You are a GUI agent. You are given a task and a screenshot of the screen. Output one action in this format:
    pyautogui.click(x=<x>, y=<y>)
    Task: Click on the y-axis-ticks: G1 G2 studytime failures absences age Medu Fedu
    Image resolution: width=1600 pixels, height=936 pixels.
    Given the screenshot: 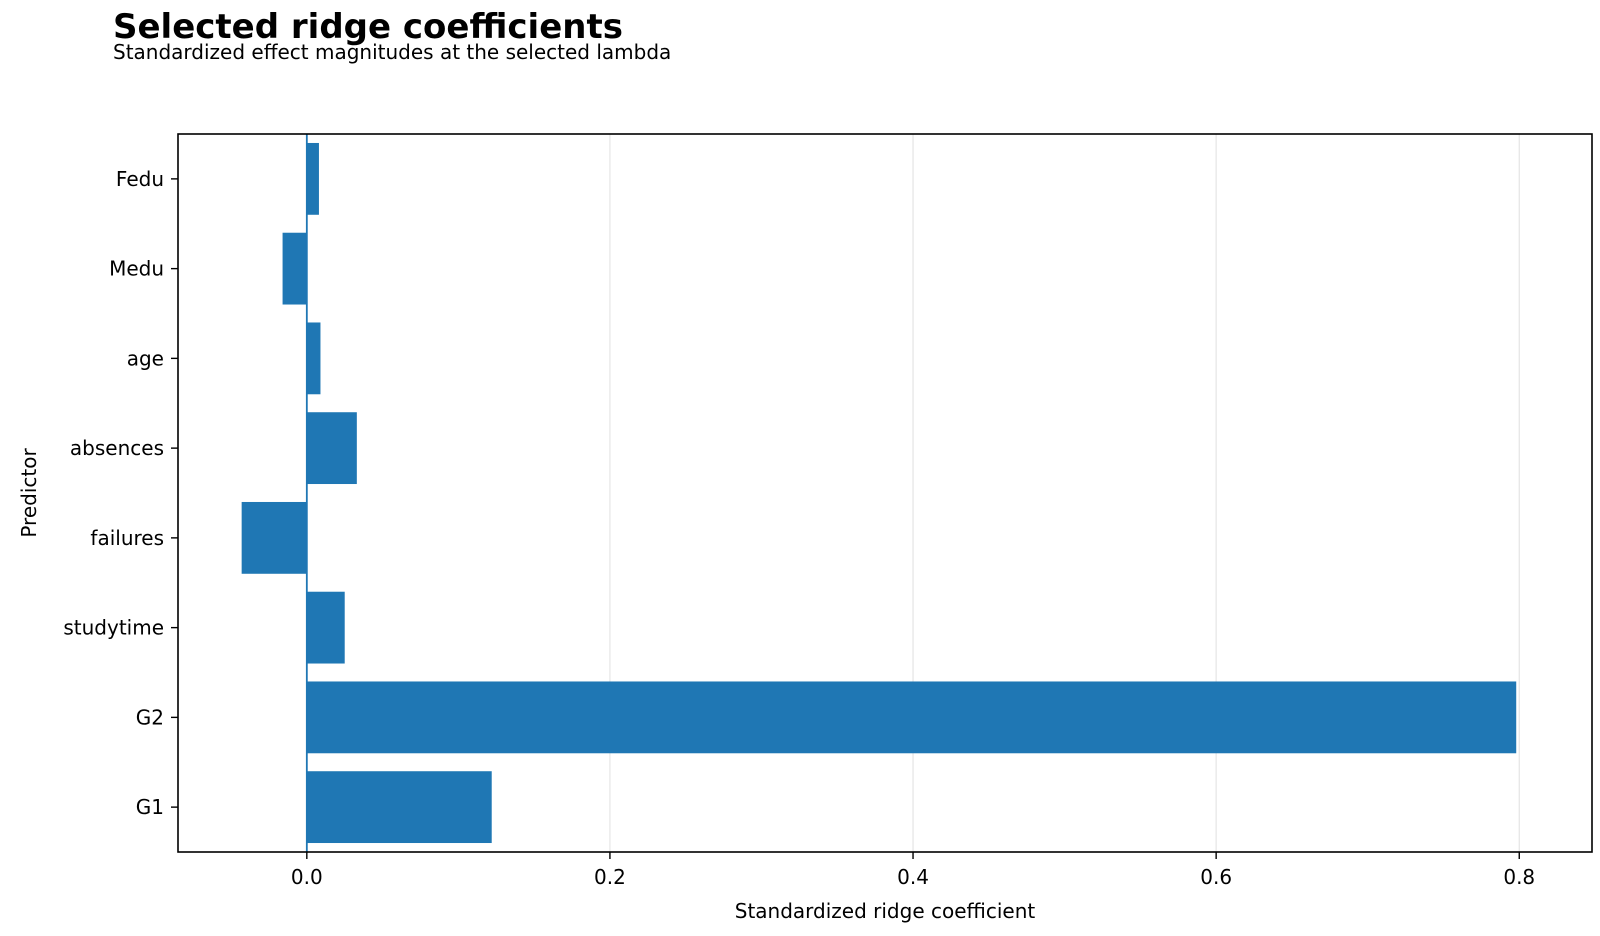 What is the action you would take?
    pyautogui.click(x=120, y=493)
    